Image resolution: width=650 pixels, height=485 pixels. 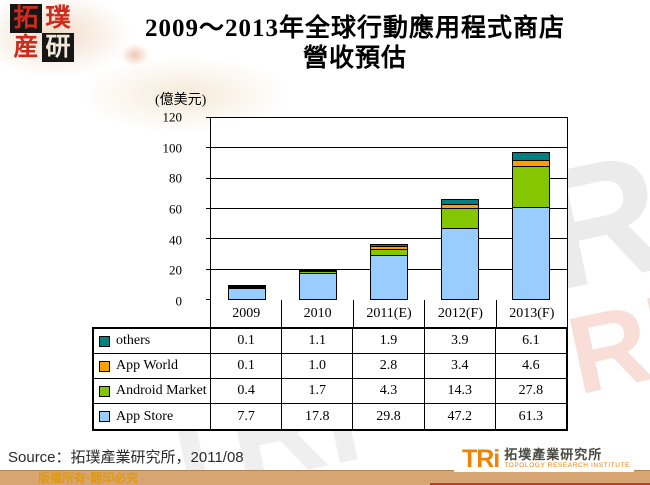 I want to click on table-value: 29.8, so click(x=389, y=416).